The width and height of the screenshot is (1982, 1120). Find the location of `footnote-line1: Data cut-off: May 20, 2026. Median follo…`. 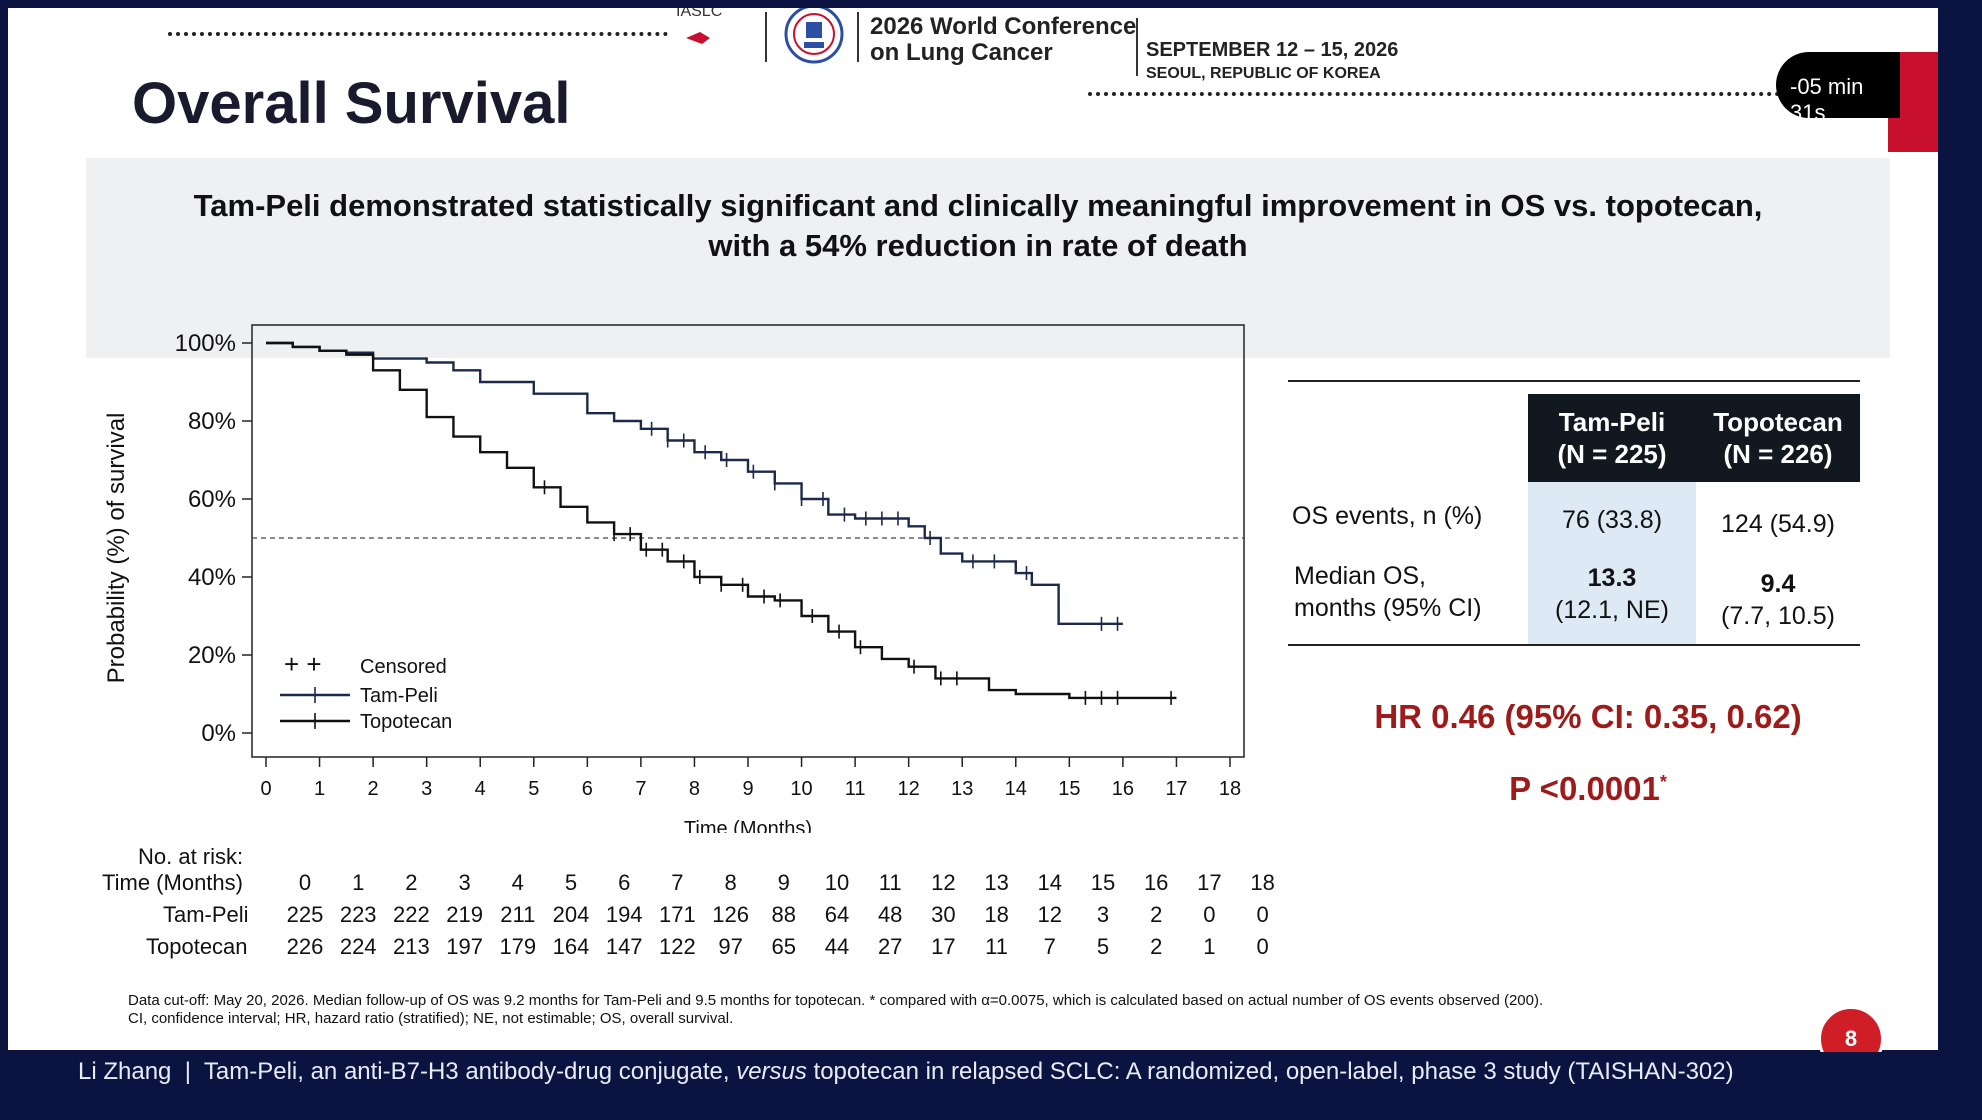

footnote-line1: Data cut-off: May 20, 2026. Median follo… is located at coordinates (836, 1000).